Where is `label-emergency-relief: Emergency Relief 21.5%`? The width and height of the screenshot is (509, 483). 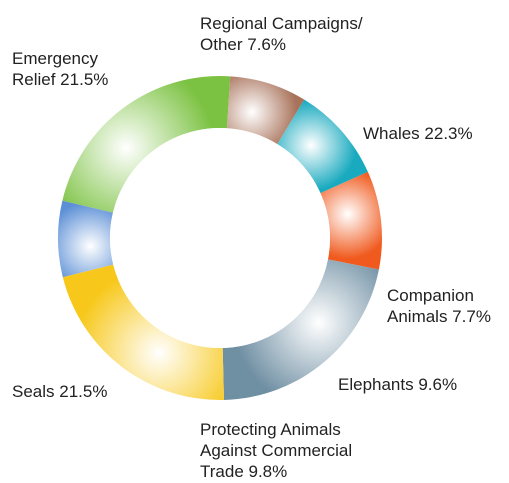 label-emergency-relief: Emergency Relief 21.5% is located at coordinates (60, 69).